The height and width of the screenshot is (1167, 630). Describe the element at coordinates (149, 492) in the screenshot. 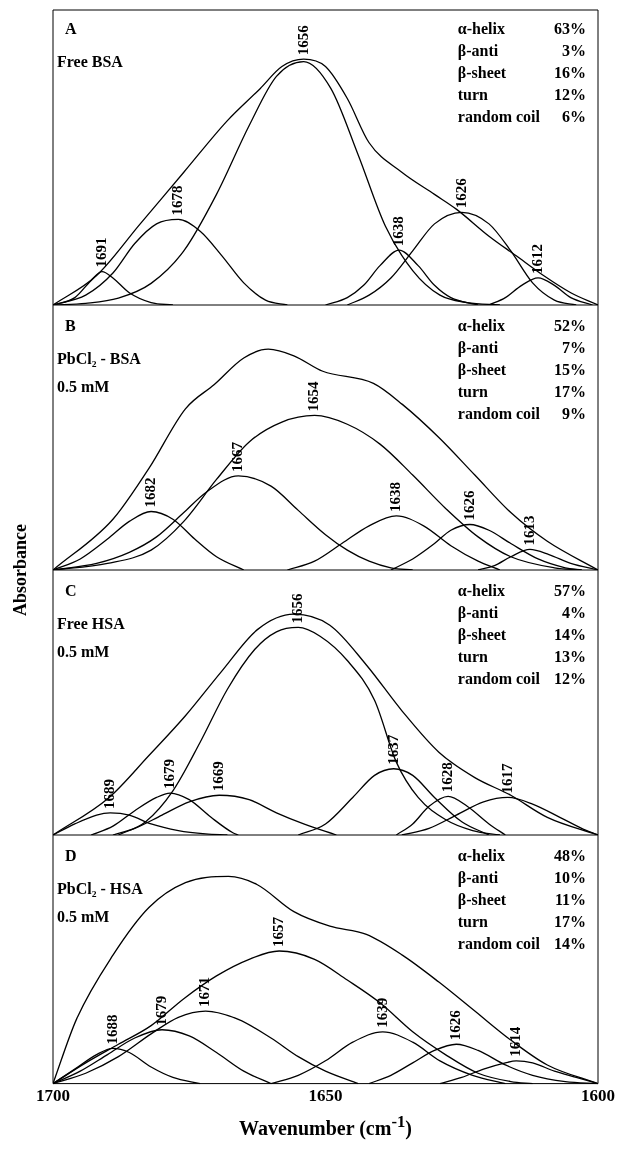

I see `annotation: 1682` at that location.